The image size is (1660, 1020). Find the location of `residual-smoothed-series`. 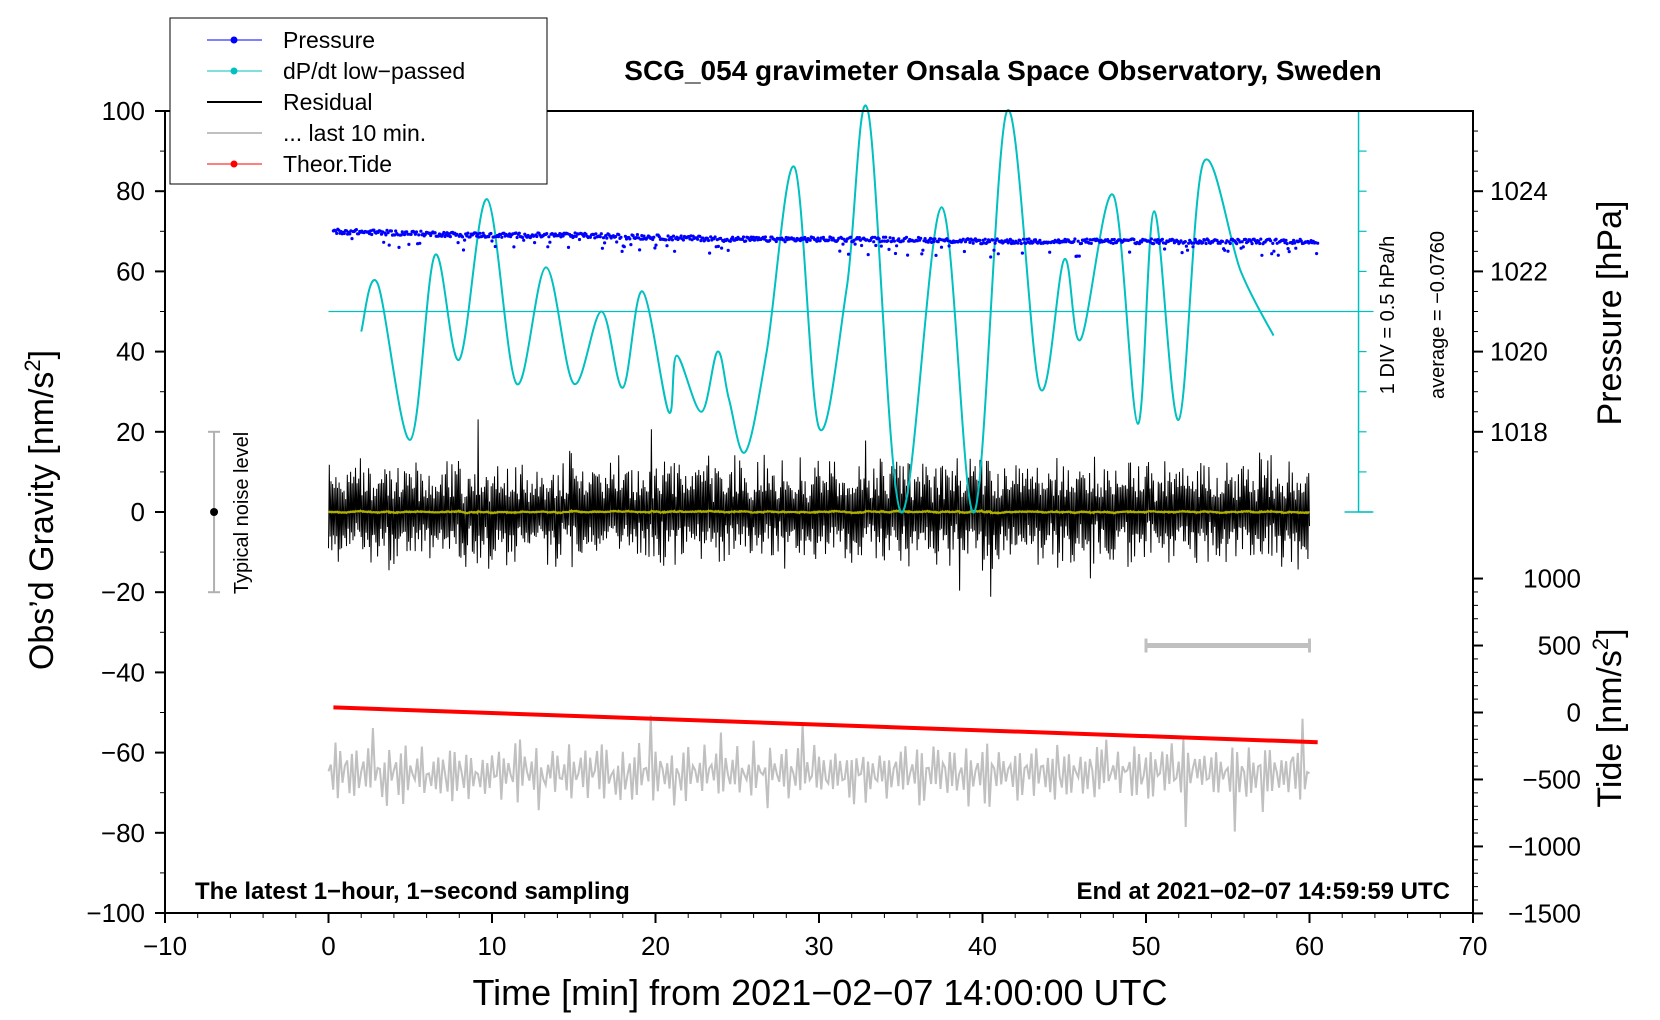

residual-smoothed-series is located at coordinates (818, 511).